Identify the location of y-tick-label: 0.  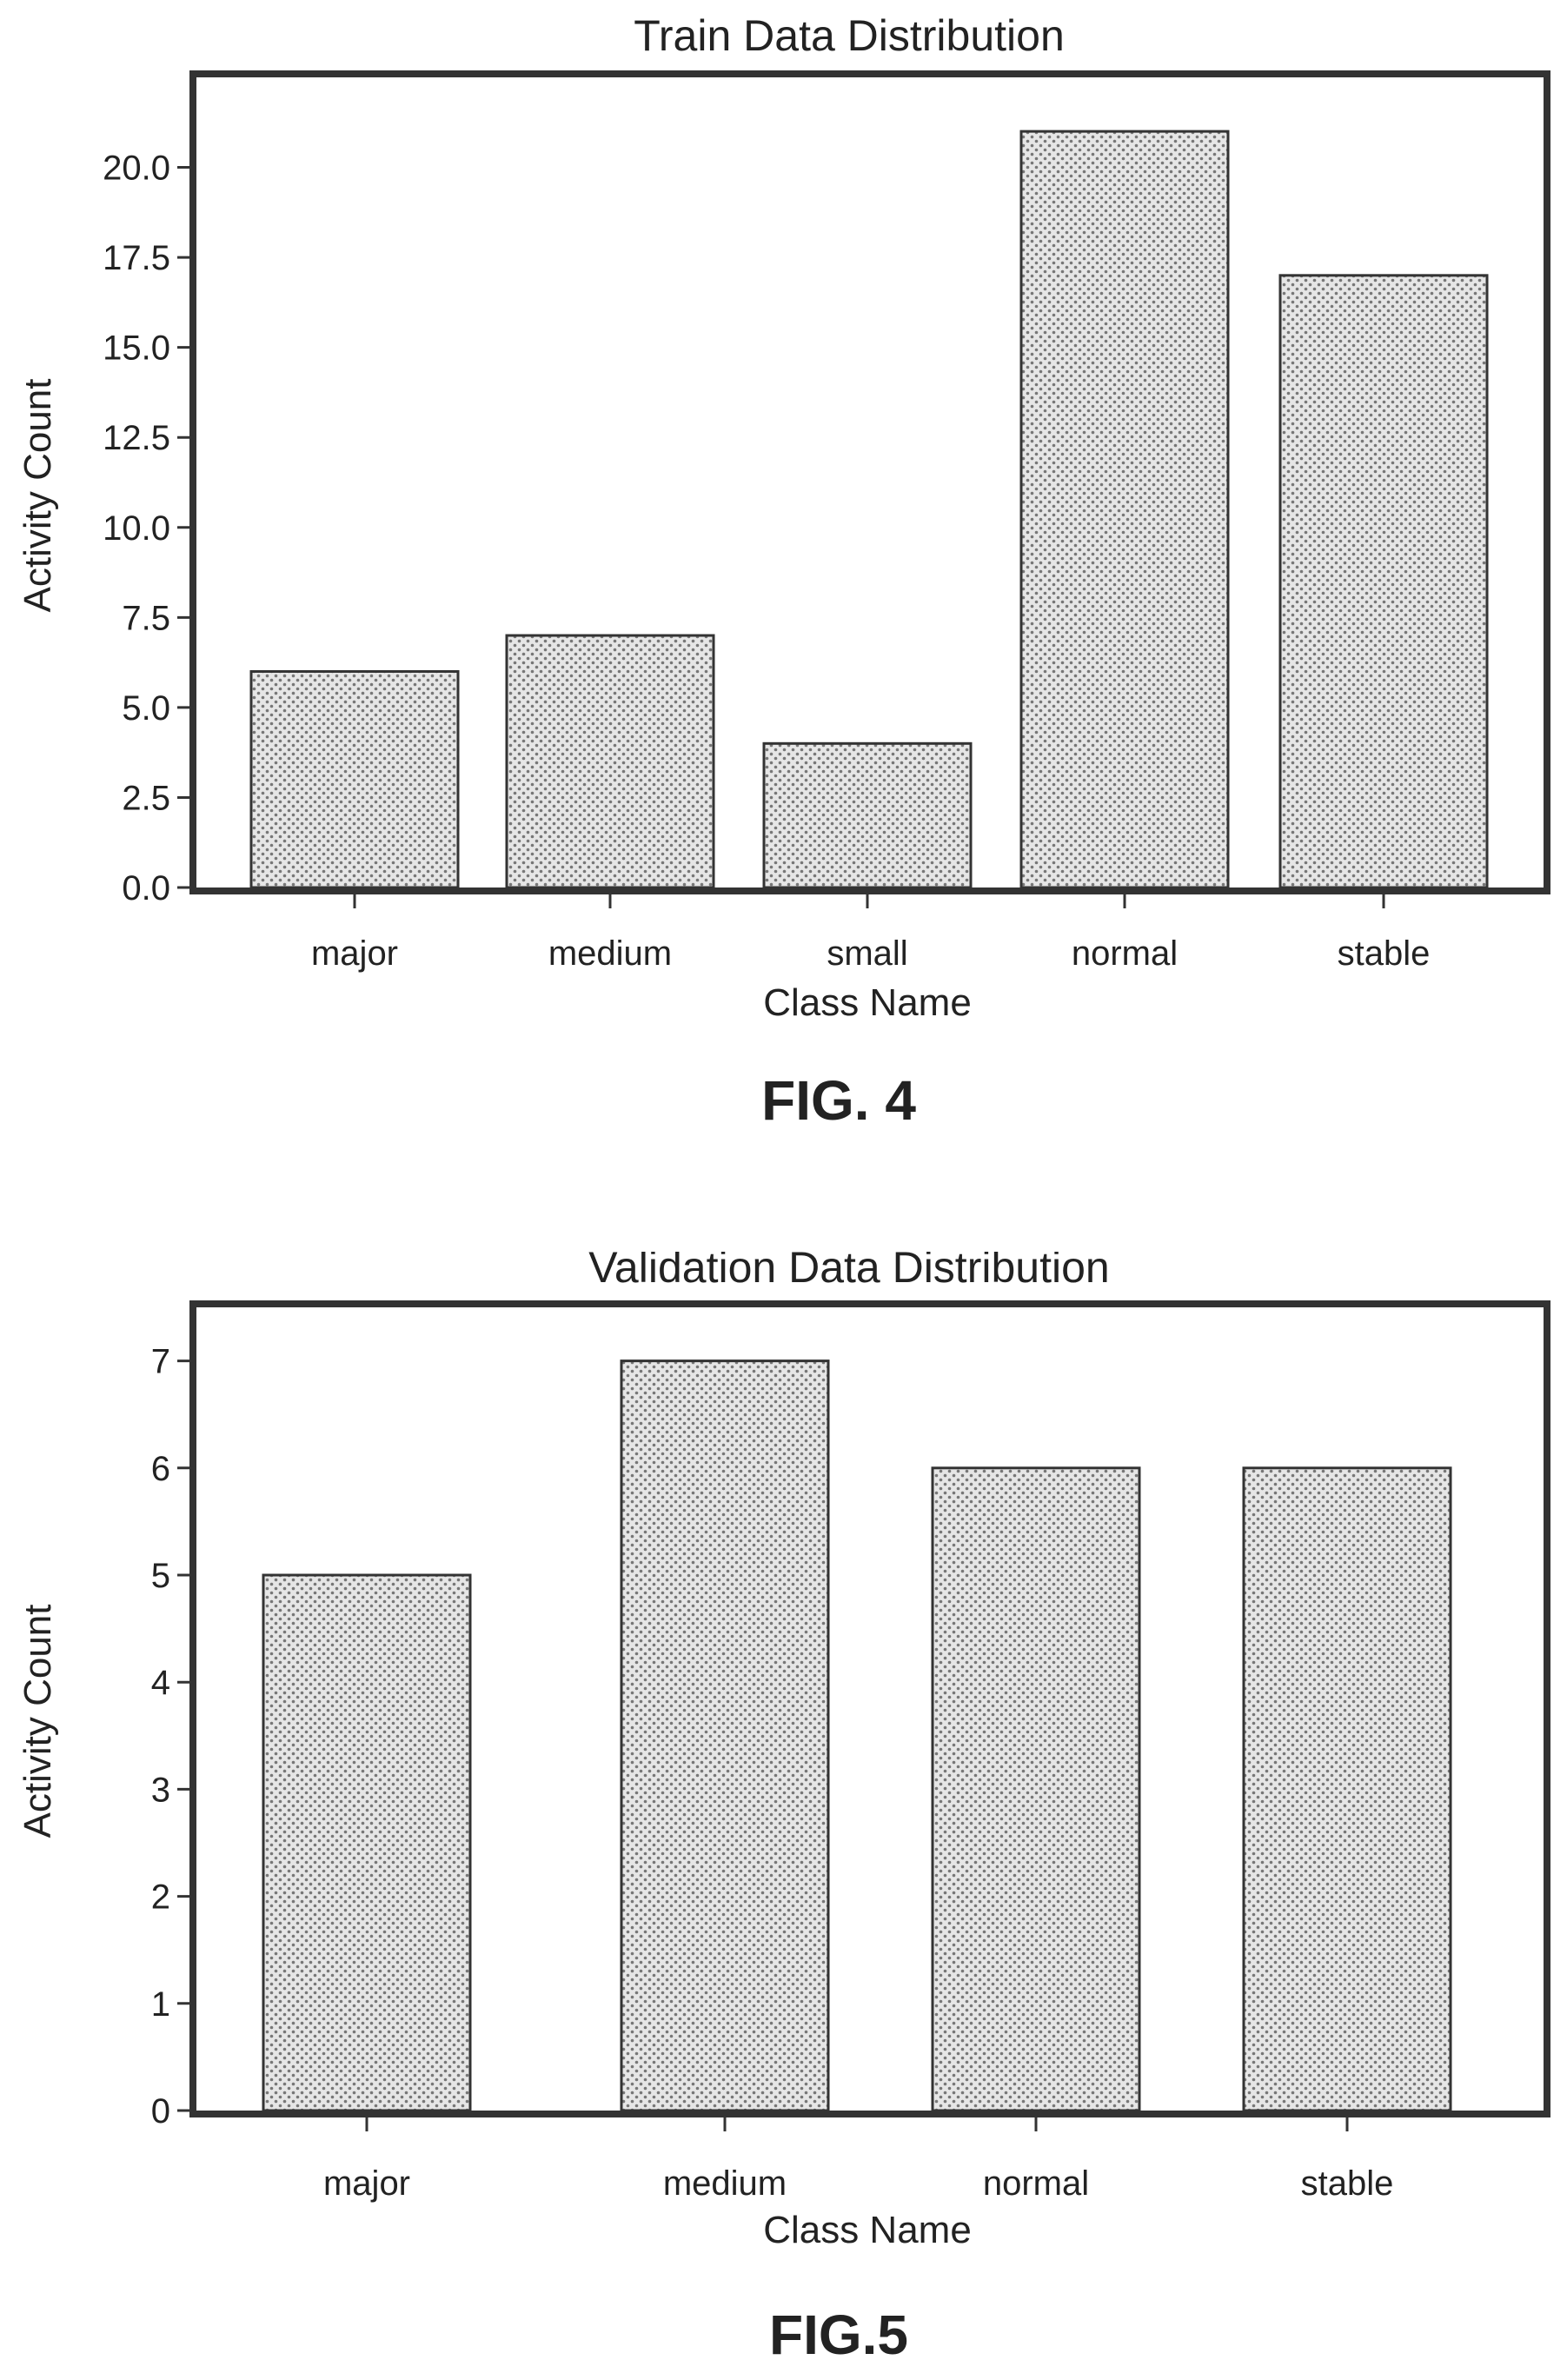
(160, 2111).